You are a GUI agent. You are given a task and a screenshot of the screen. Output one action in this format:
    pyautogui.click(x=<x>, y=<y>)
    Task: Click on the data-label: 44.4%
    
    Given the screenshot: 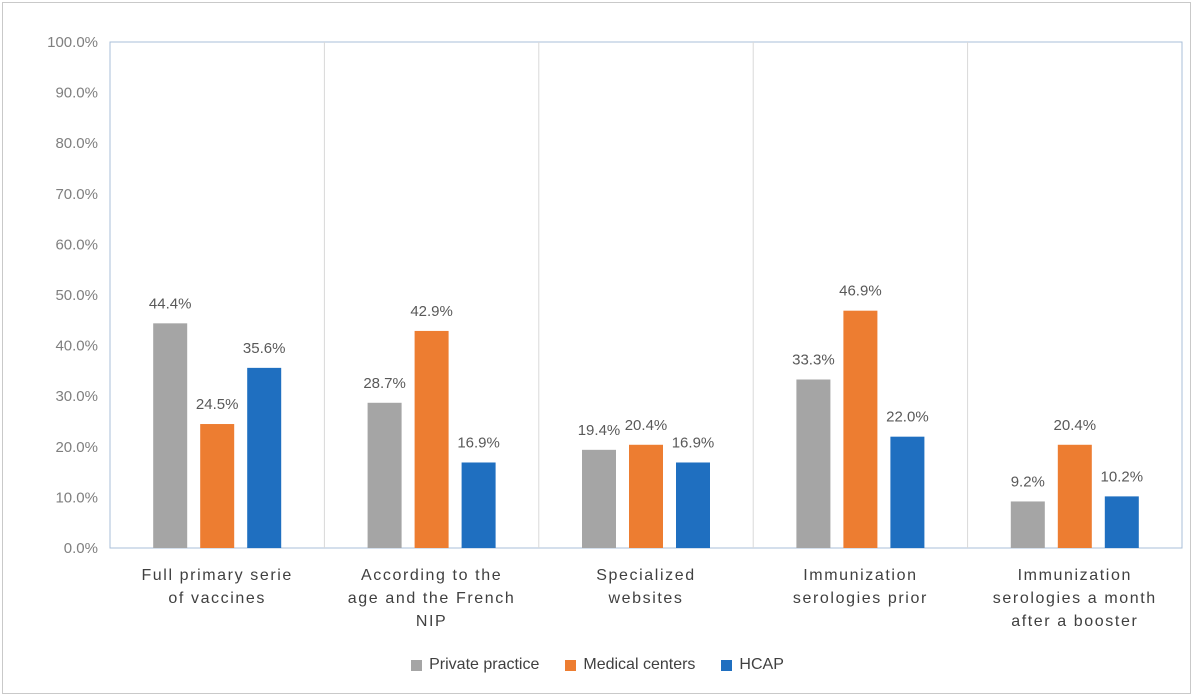 What is the action you would take?
    pyautogui.click(x=170, y=303)
    